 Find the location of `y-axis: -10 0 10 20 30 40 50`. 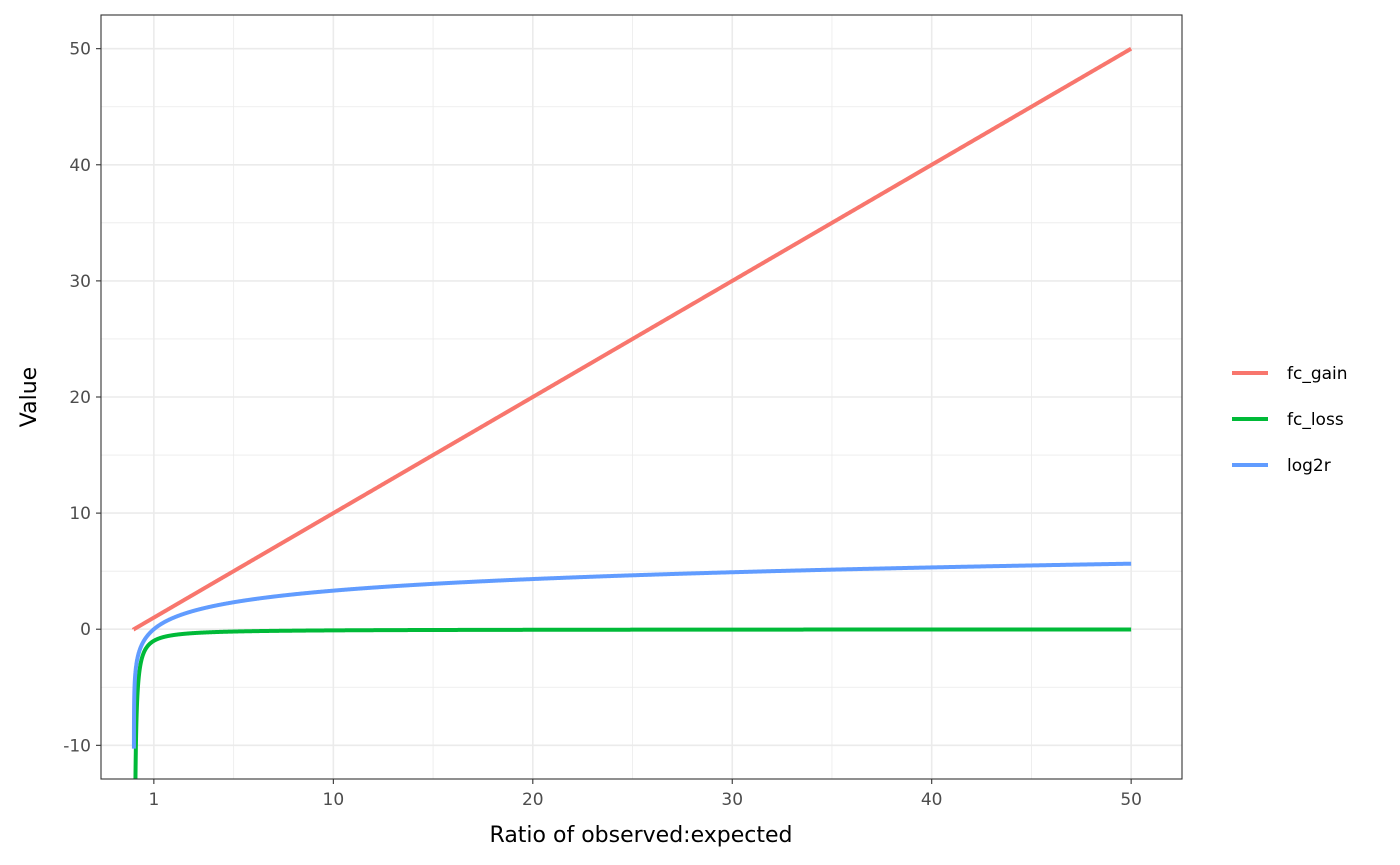

y-axis: -10 0 10 20 30 40 50 is located at coordinates (82, 398).